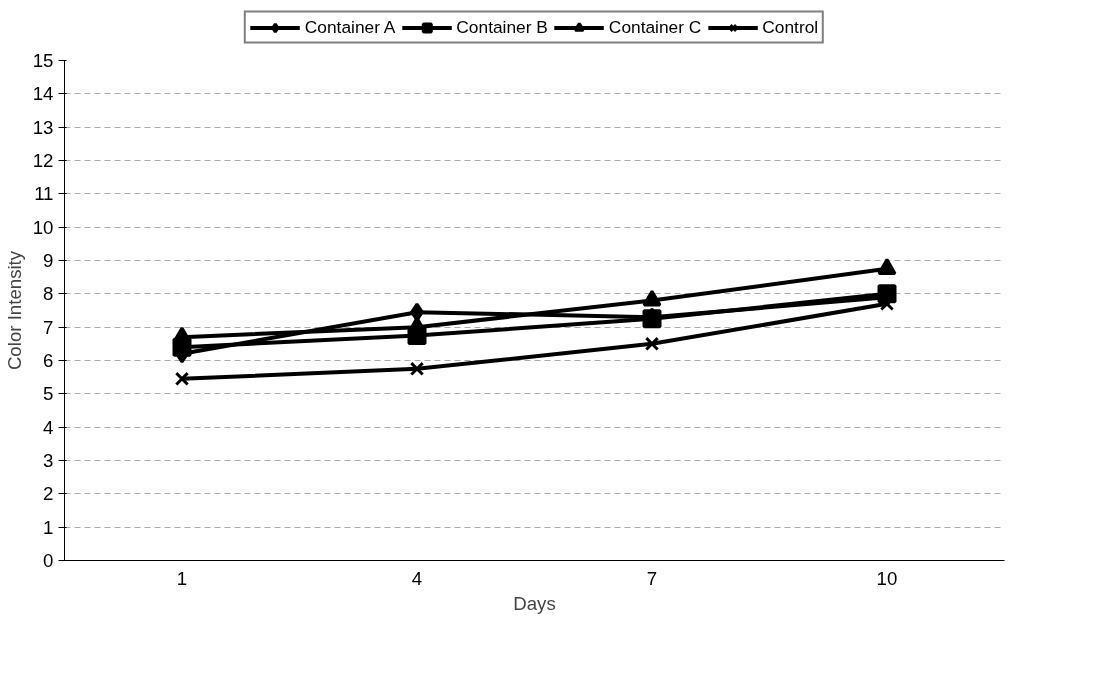  I want to click on y-tick-label: 1, so click(48, 527).